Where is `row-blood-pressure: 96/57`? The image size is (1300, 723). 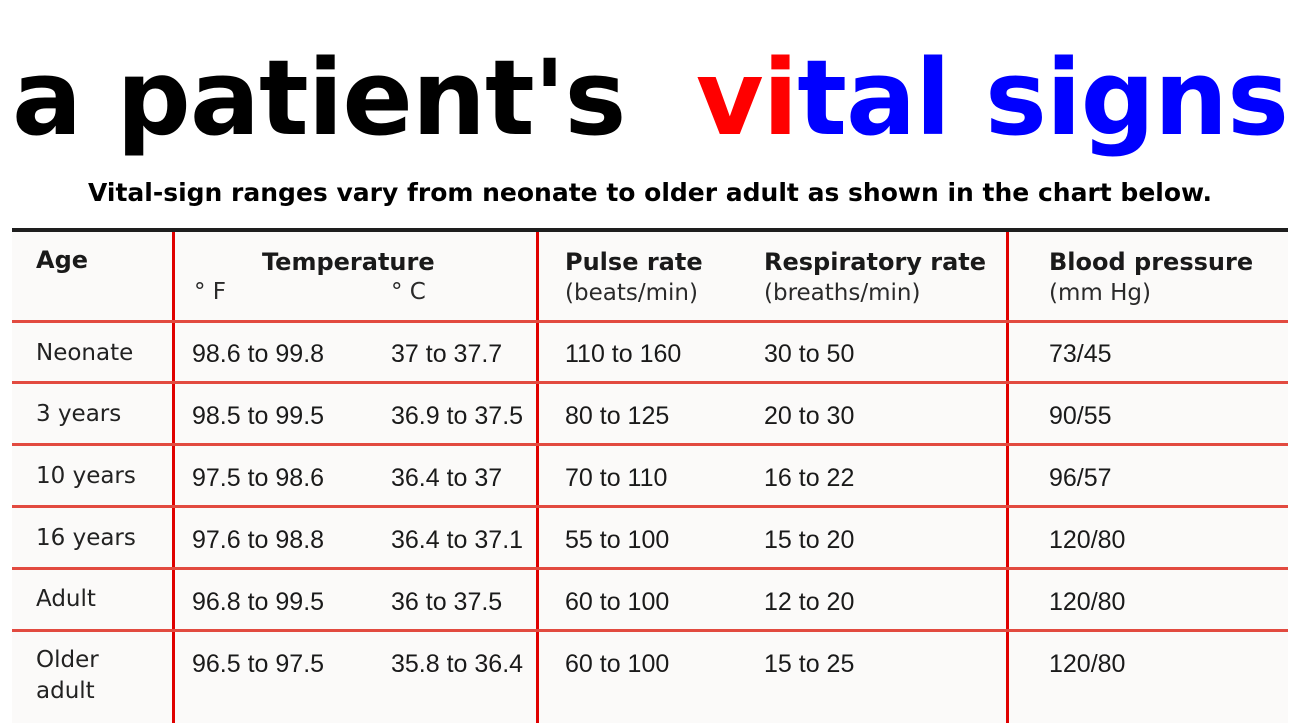 row-blood-pressure: 96/57 is located at coordinates (1080, 478).